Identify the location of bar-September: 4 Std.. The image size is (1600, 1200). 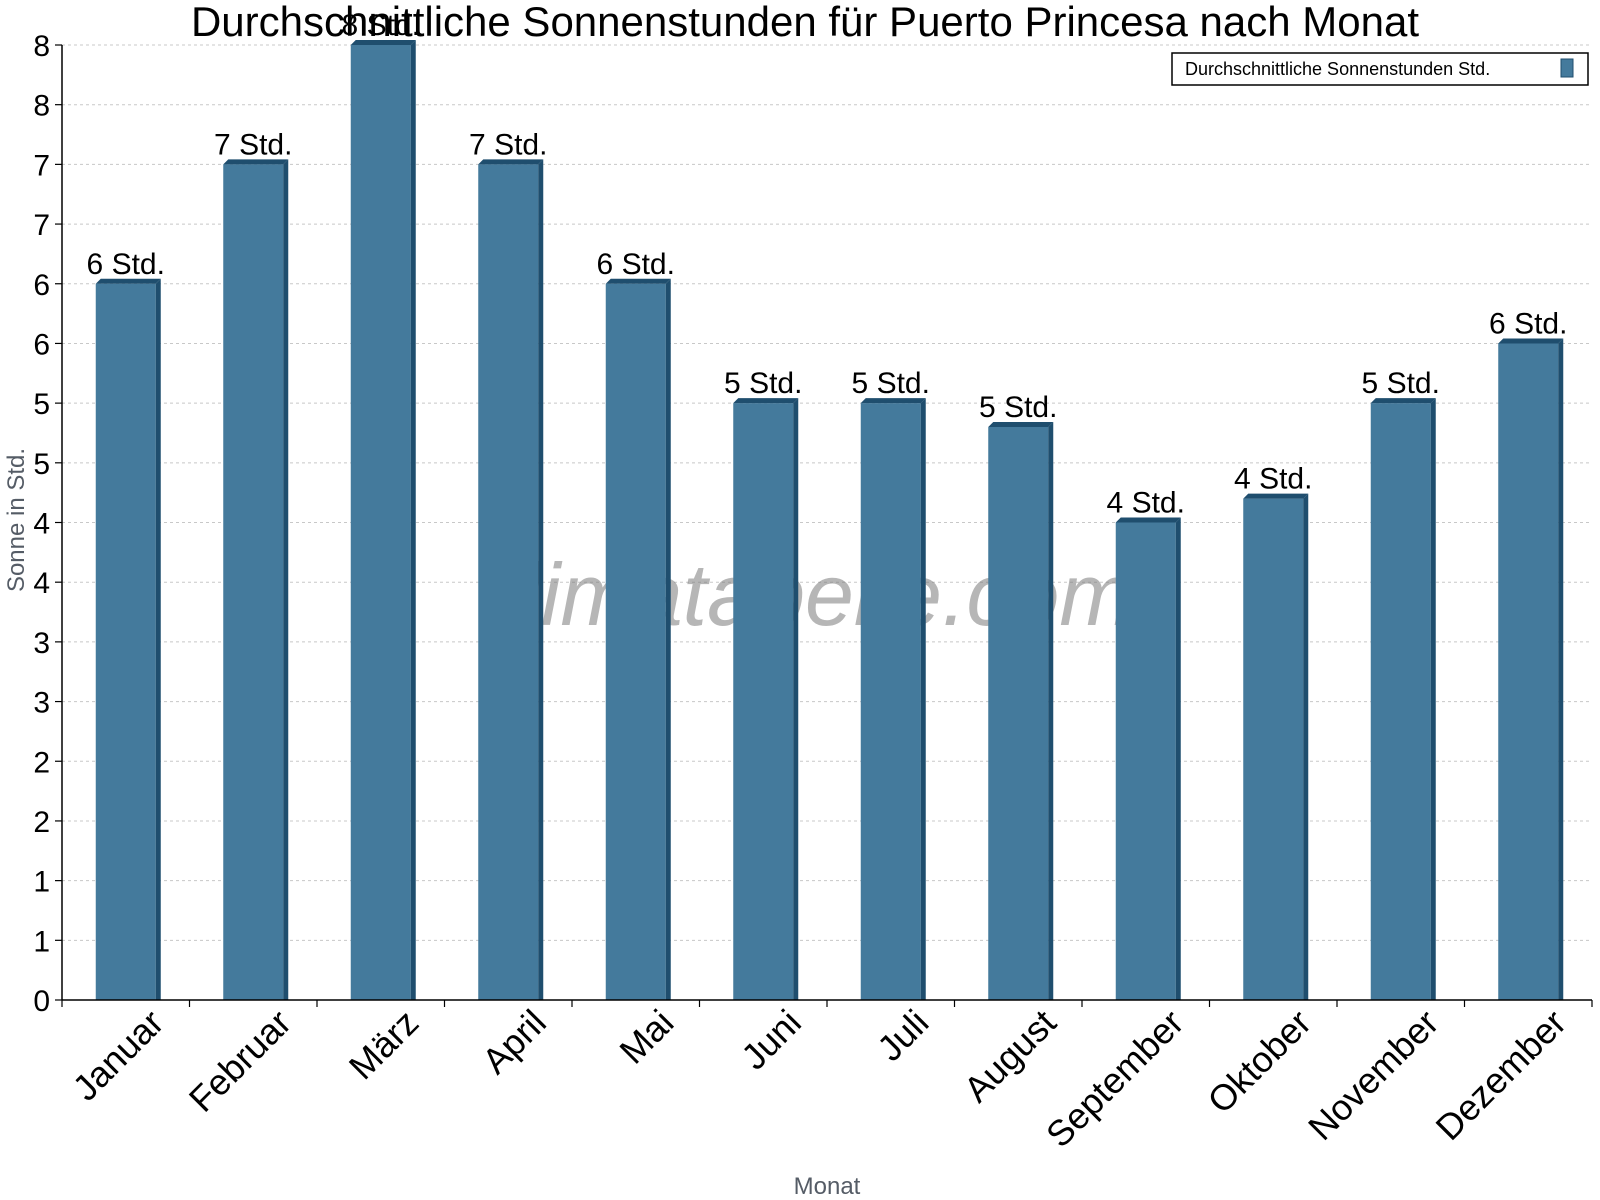
(1146, 743).